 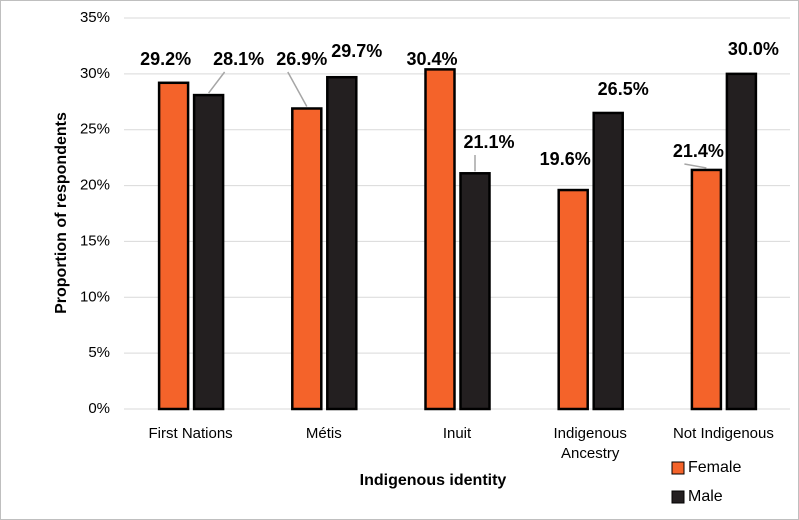 I want to click on y-tick-label: 0%, so click(x=99, y=408).